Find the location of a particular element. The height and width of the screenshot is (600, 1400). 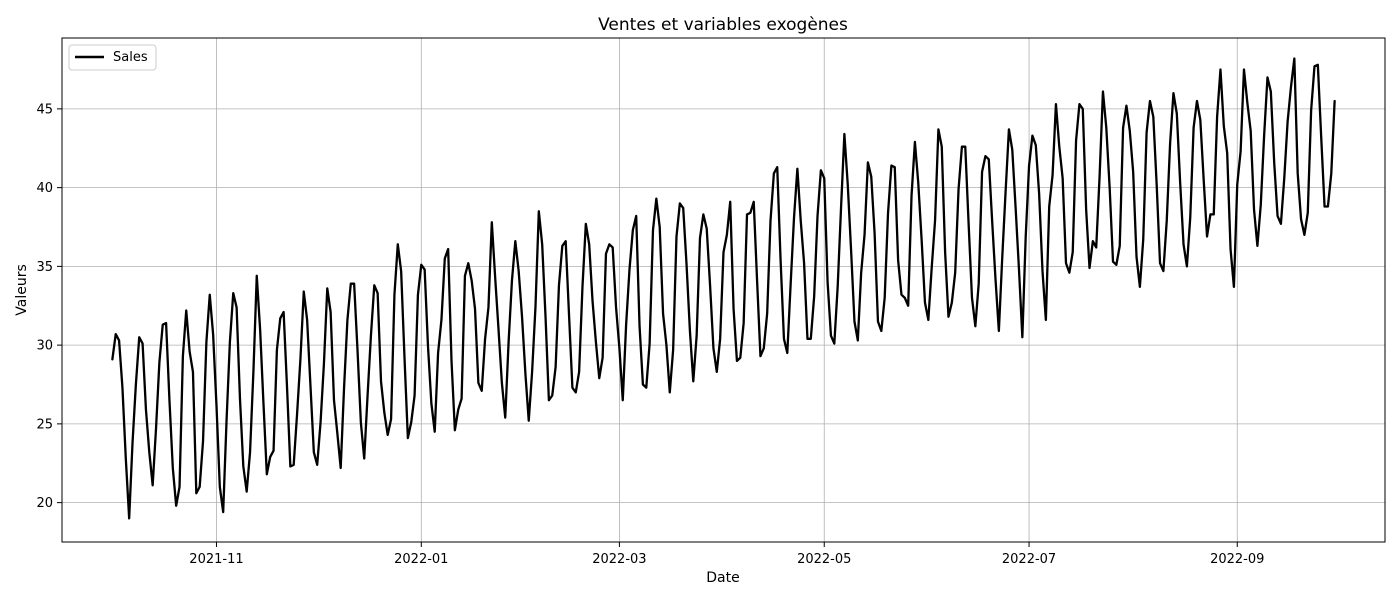

y-axis: 20 25 30 35 40 45 is located at coordinates (49, 306).